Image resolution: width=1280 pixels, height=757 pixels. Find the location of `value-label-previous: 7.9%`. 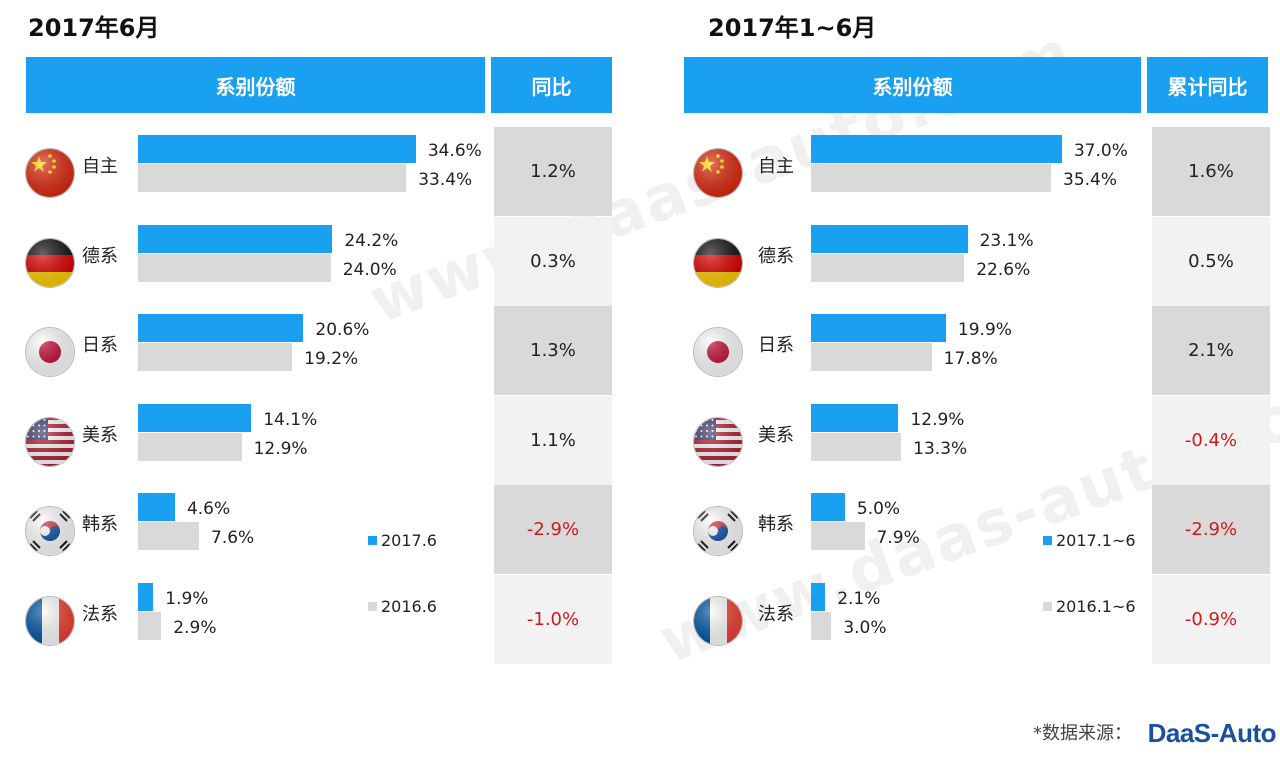

value-label-previous: 7.9% is located at coordinates (898, 538).